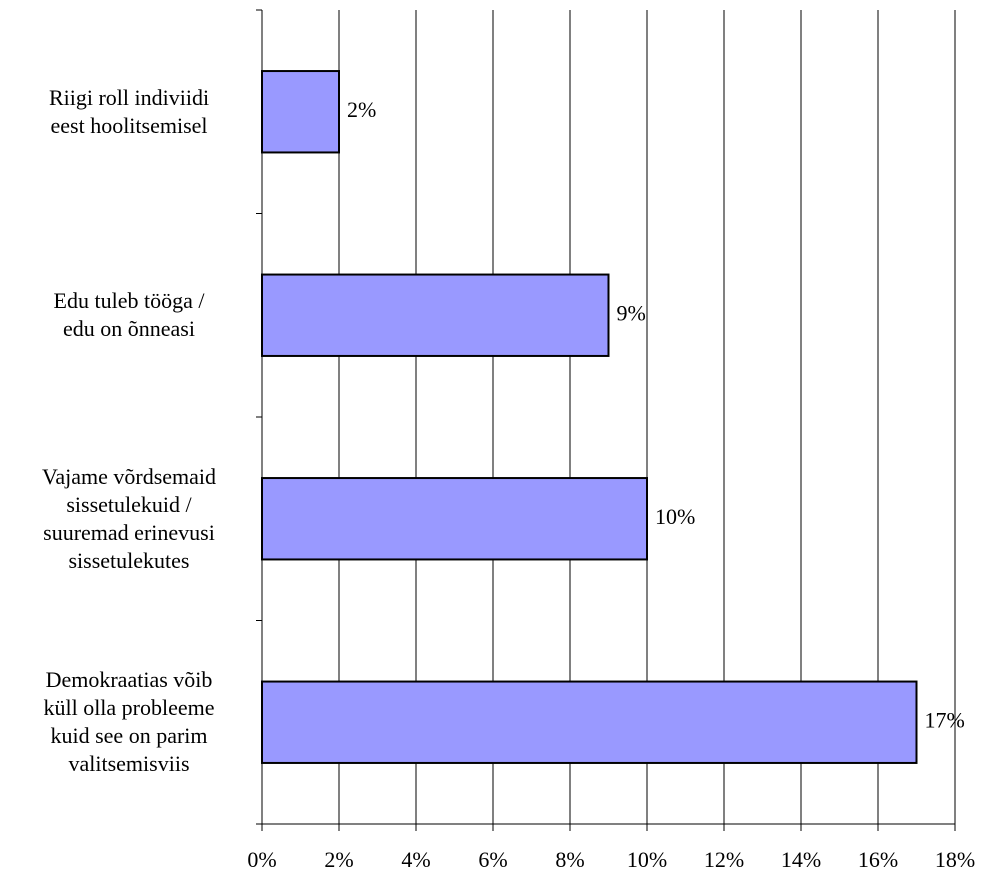 This screenshot has width=984, height=880. What do you see at coordinates (129, 315) in the screenshot?
I see `y-tick-label: Edu tuleb tööga / edu on õnneasi` at bounding box center [129, 315].